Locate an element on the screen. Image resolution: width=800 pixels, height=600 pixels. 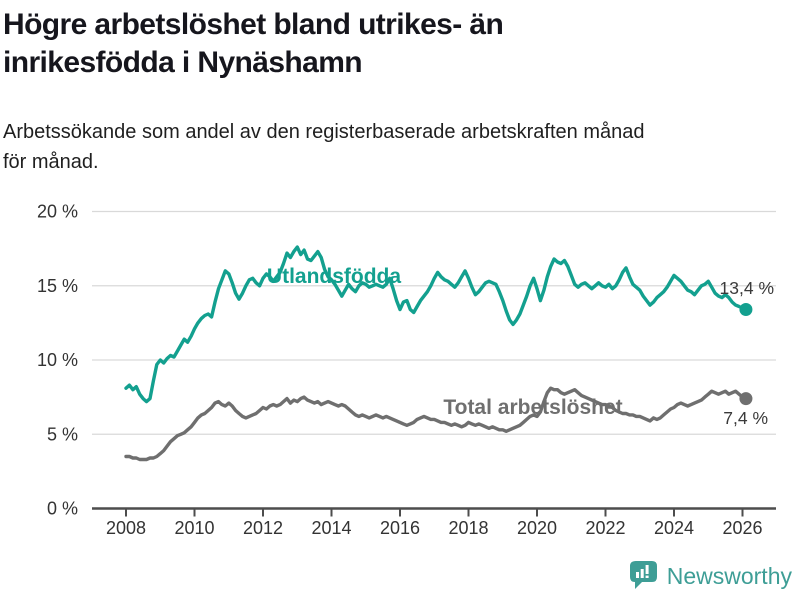
series-label-total: Total arbetslöshet is located at coordinates (532, 407).